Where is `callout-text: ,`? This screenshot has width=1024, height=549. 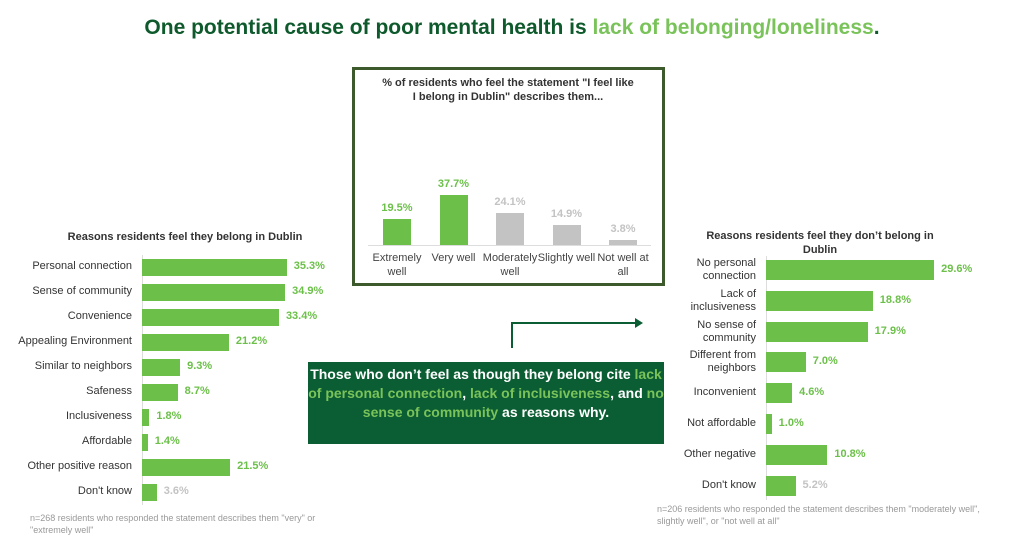
callout-text: , is located at coordinates (466, 393).